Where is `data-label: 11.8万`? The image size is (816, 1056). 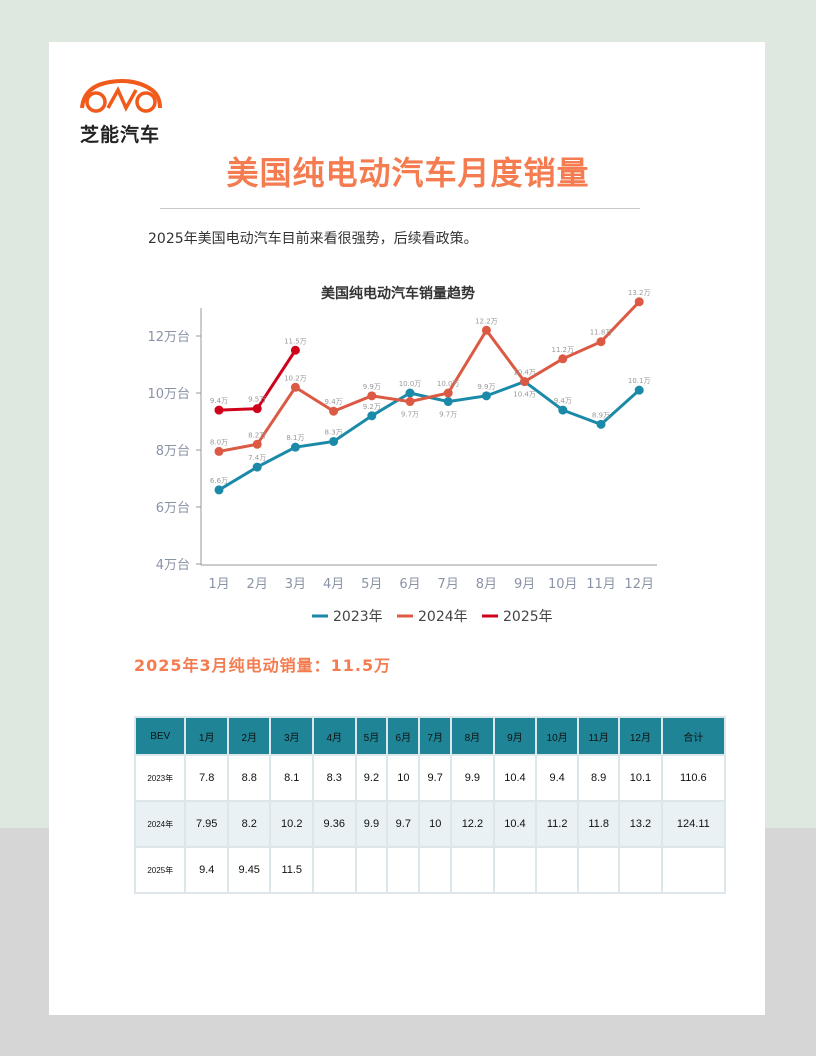 data-label: 11.8万 is located at coordinates (601, 333).